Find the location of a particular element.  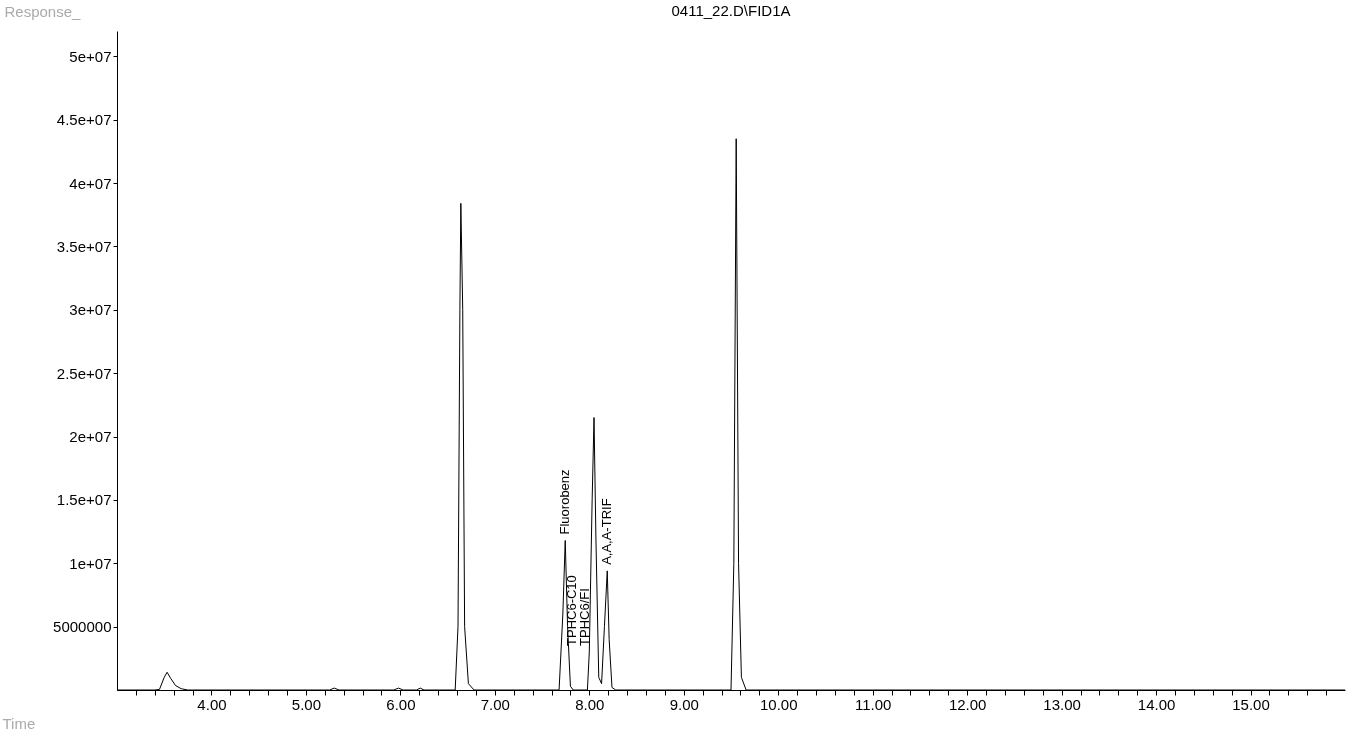

x-tick-label: 4.00 is located at coordinates (212, 704).